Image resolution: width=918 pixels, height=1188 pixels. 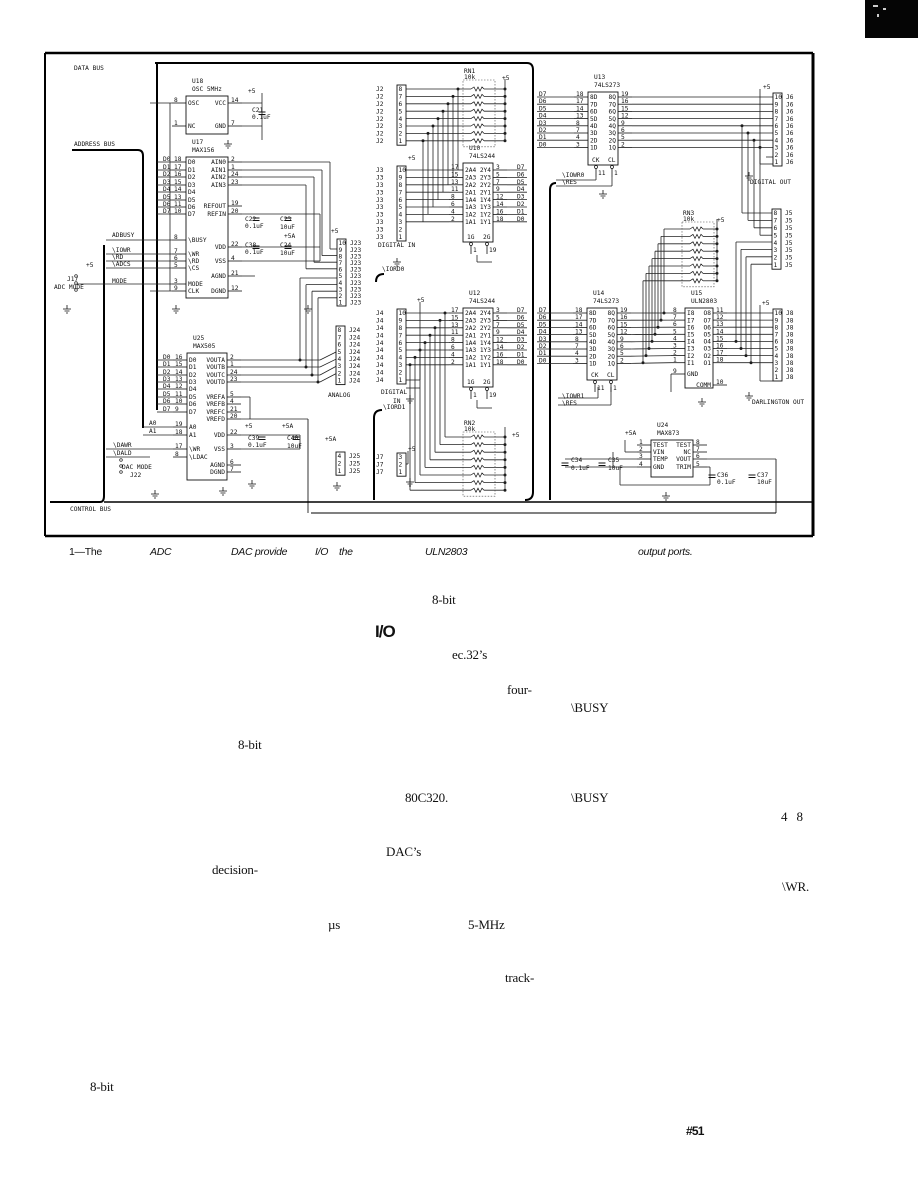 What do you see at coordinates (334, 924) in the screenshot?
I see `body-fragment: µs` at bounding box center [334, 924].